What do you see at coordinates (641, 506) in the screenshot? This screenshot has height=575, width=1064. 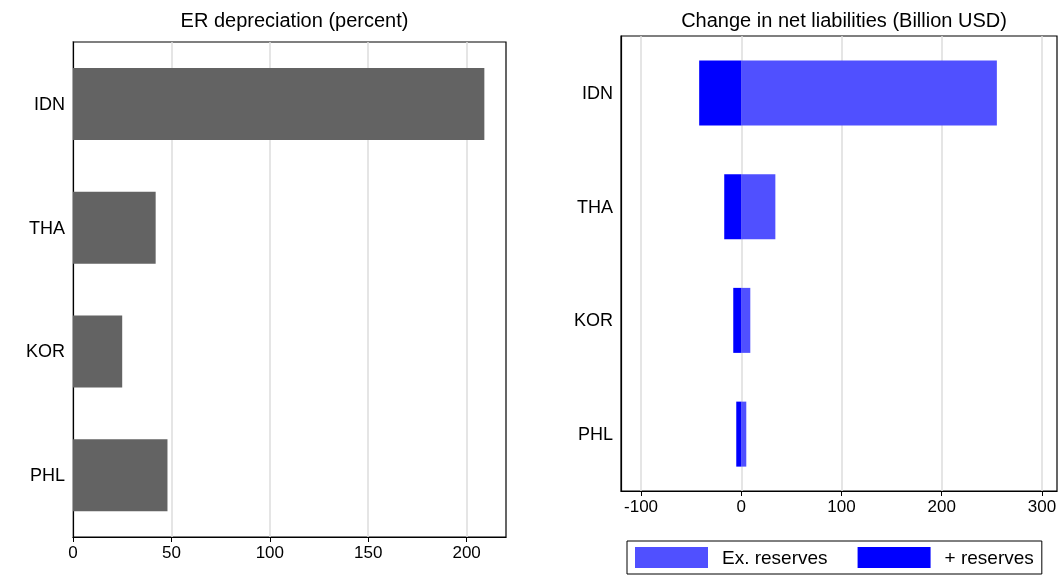 I see `x-tick-label: -100` at bounding box center [641, 506].